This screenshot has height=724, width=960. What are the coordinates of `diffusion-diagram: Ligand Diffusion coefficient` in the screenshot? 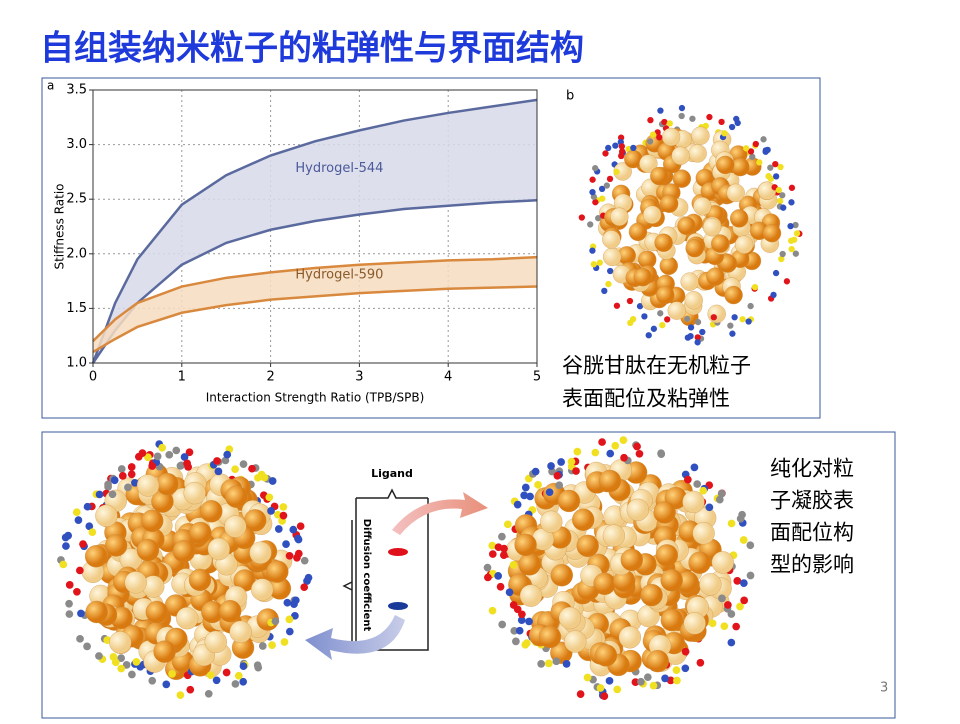 It's located at (396, 563).